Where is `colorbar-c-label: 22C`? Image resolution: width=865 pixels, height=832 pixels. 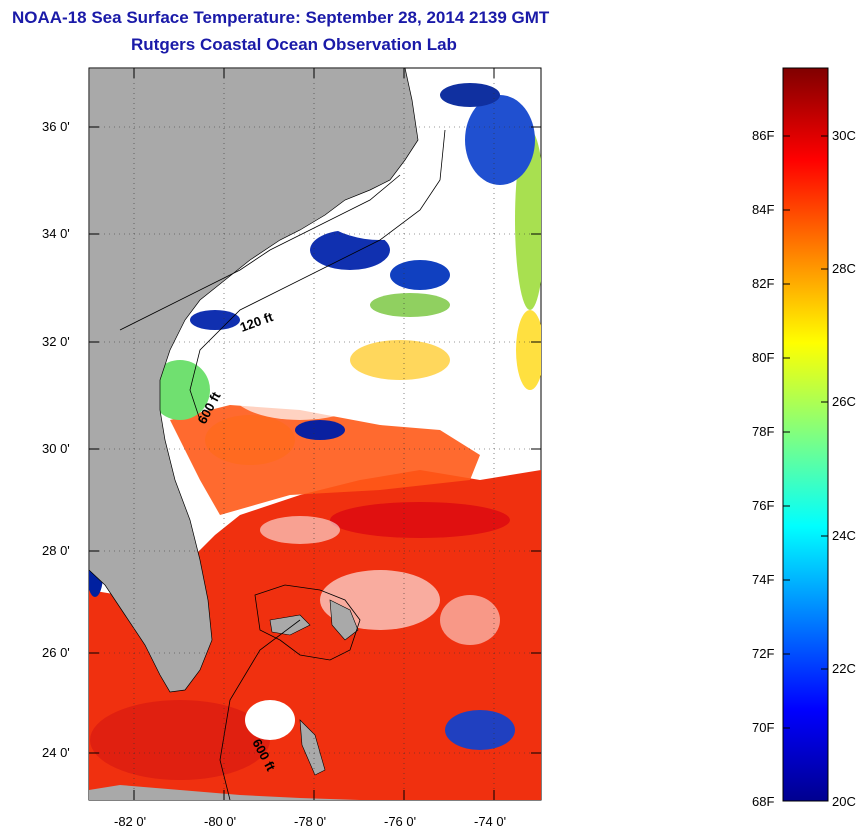
colorbar-c-label: 22C is located at coordinates (844, 668).